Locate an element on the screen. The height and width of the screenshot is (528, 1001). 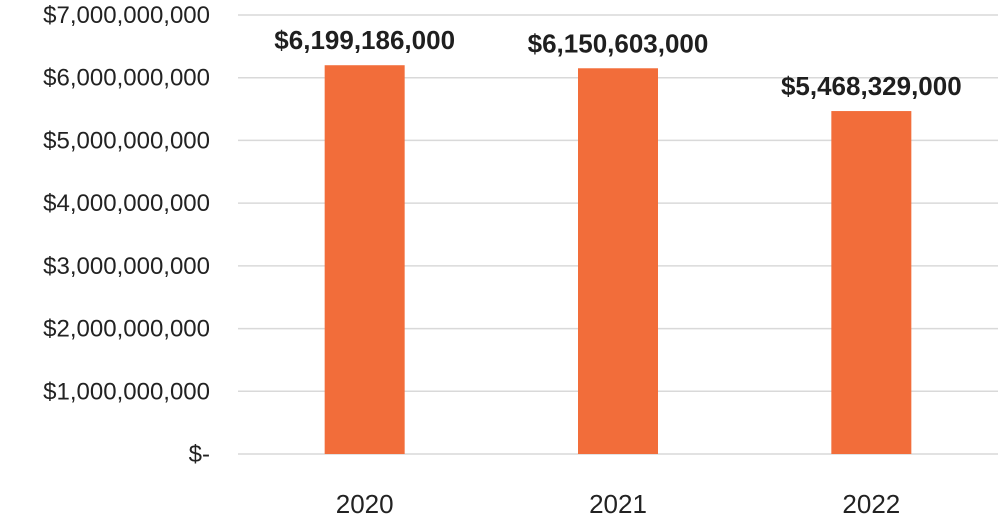
y-tick-label: $2,000,000,000 is located at coordinates (126, 329).